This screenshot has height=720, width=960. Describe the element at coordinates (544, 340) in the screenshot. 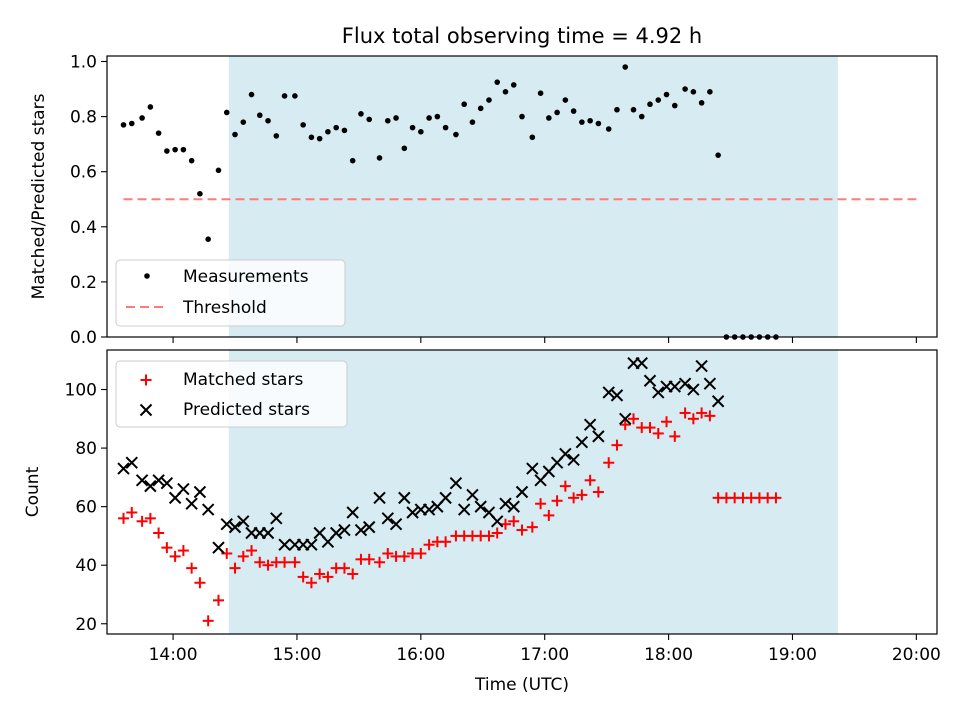

I see `top-x-ticks` at that location.